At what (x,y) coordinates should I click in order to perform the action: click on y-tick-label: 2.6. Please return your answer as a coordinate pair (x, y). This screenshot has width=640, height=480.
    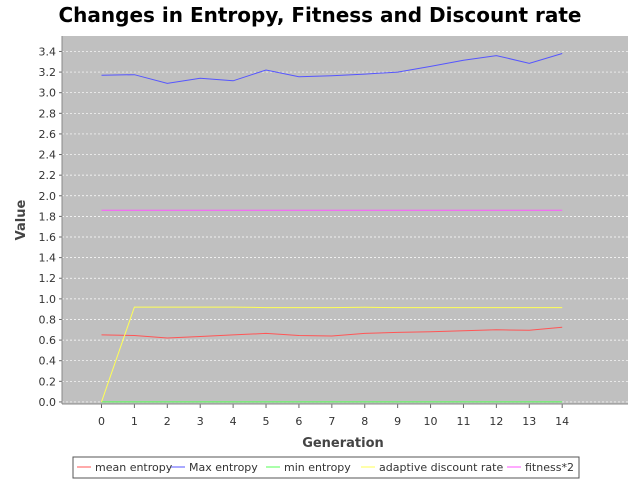
    Looking at the image, I should click on (48, 134).